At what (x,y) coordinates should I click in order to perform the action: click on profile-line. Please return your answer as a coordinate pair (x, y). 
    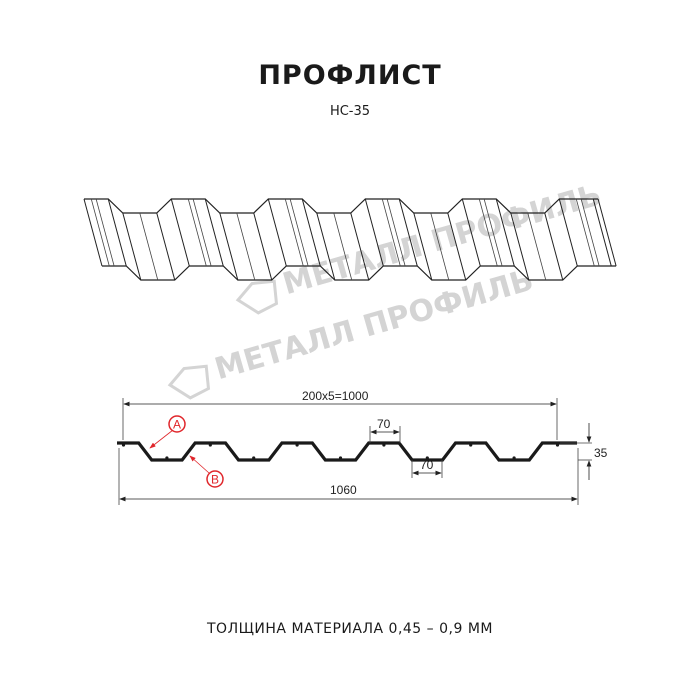
    Looking at the image, I should click on (347, 451).